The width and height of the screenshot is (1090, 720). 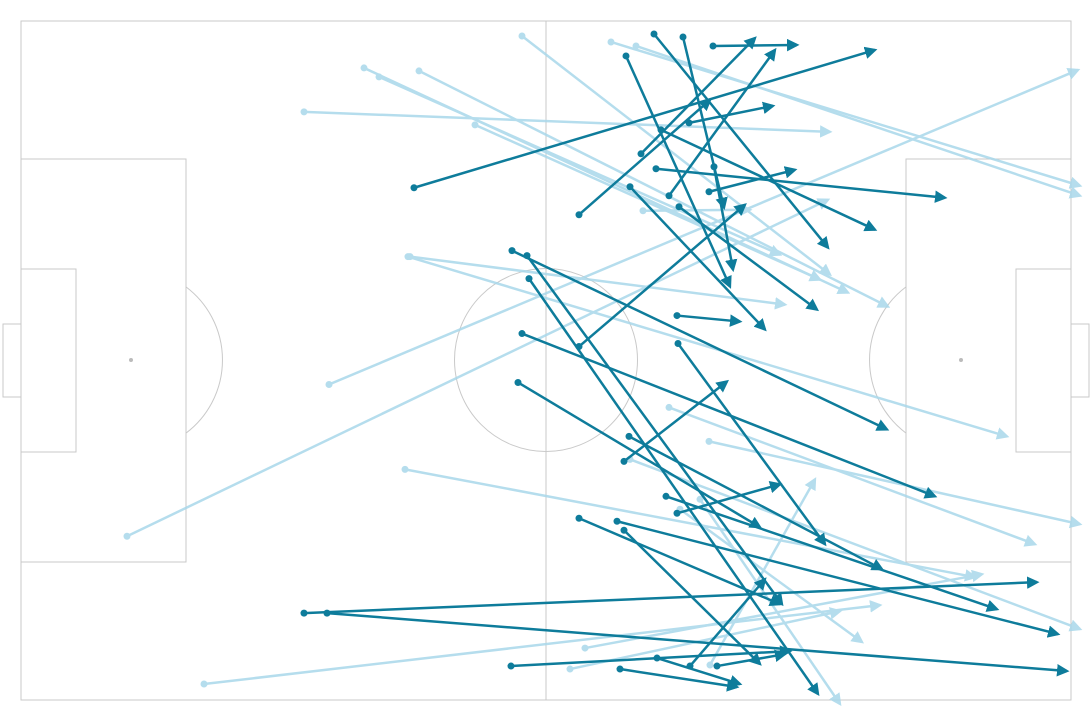 I want to click on penalty-arc-left, so click(x=204, y=360).